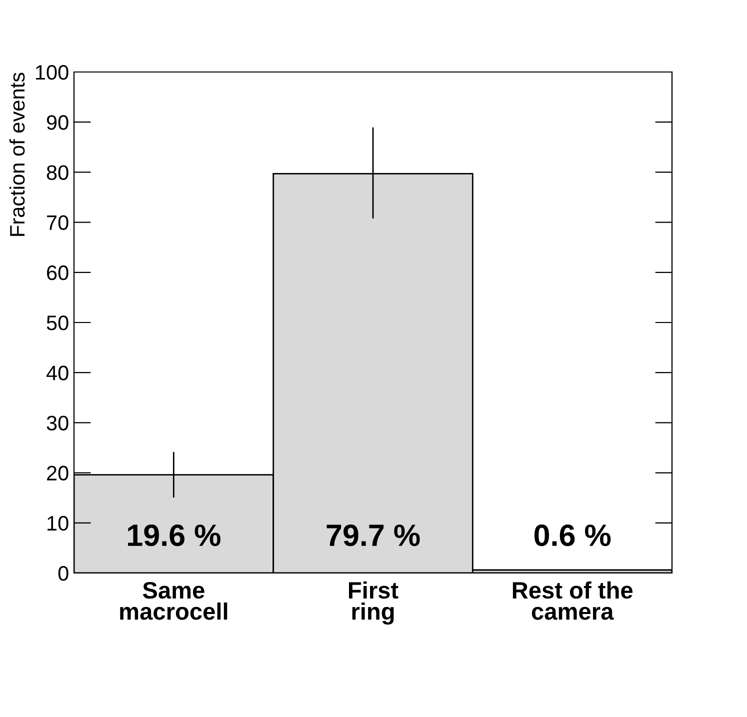 This screenshot has height=717, width=747. I want to click on y-tick-label: 30, so click(57, 423).